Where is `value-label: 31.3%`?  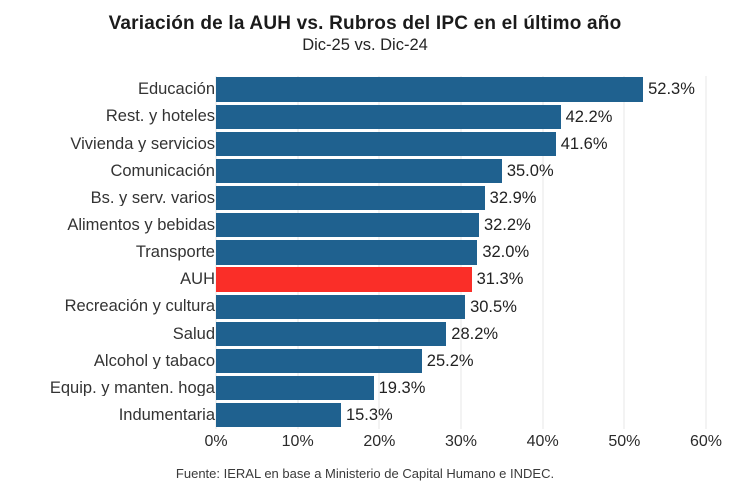
value-label: 31.3% is located at coordinates (500, 279).